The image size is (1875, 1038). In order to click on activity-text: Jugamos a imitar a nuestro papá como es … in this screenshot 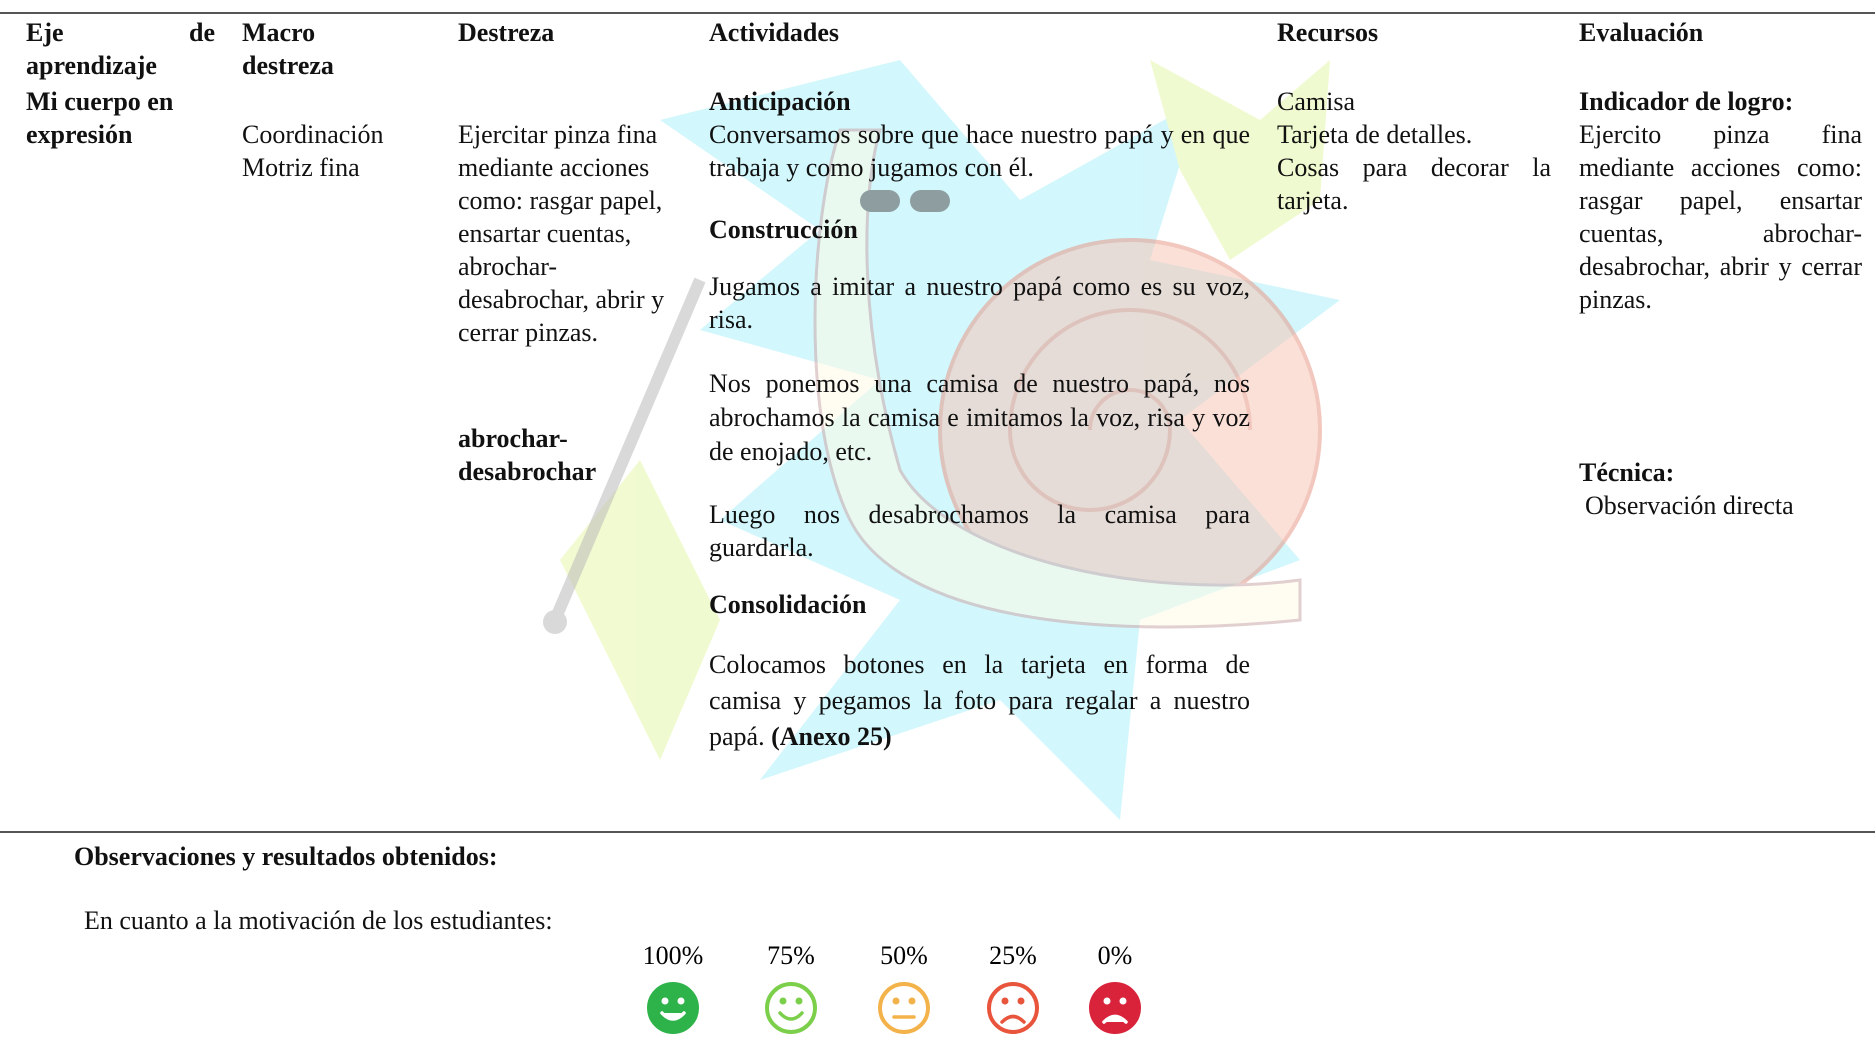, I will do `click(979, 303)`.